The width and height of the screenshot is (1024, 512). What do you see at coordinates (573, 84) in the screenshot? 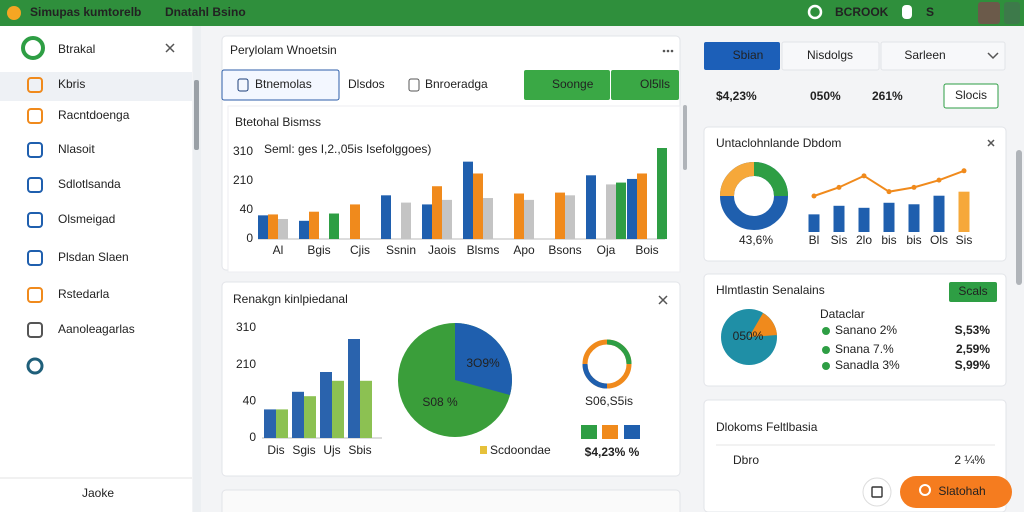
I see `button-label: Soonge` at bounding box center [573, 84].